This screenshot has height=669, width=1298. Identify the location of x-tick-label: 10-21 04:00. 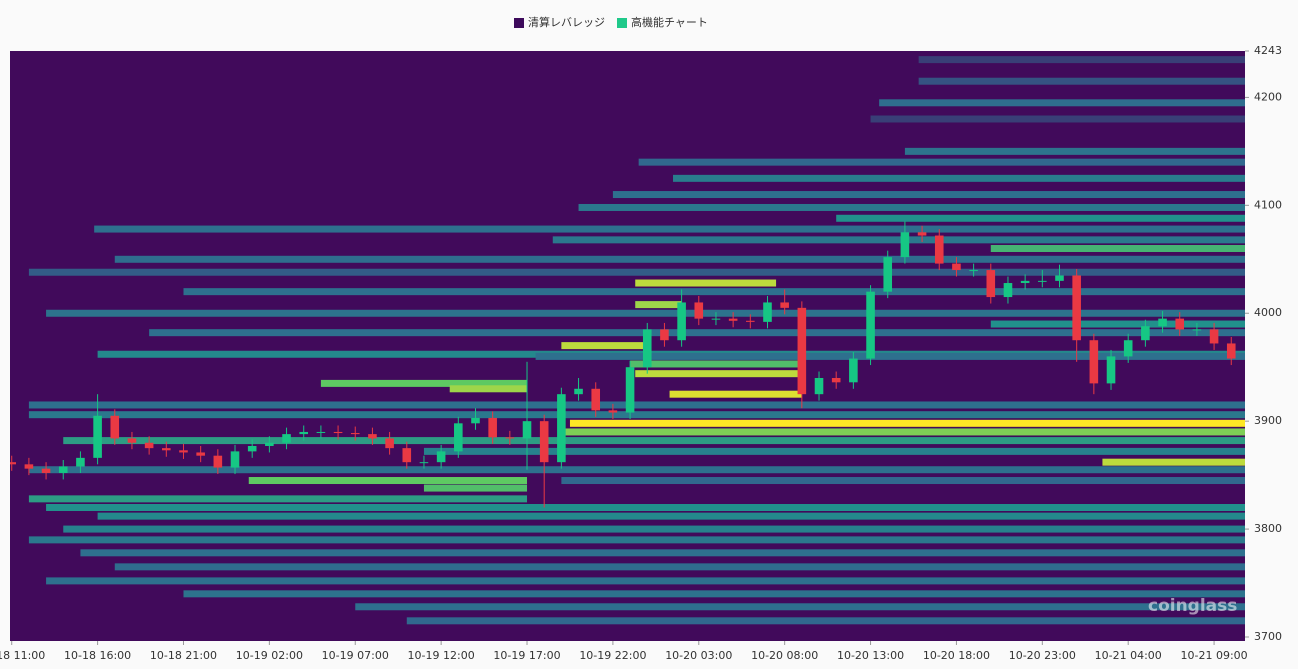
(1128, 655).